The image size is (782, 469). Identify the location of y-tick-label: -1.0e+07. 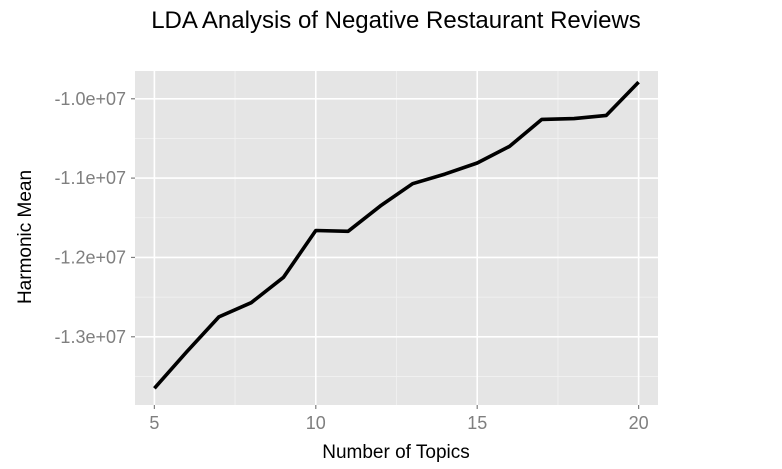
(90, 99).